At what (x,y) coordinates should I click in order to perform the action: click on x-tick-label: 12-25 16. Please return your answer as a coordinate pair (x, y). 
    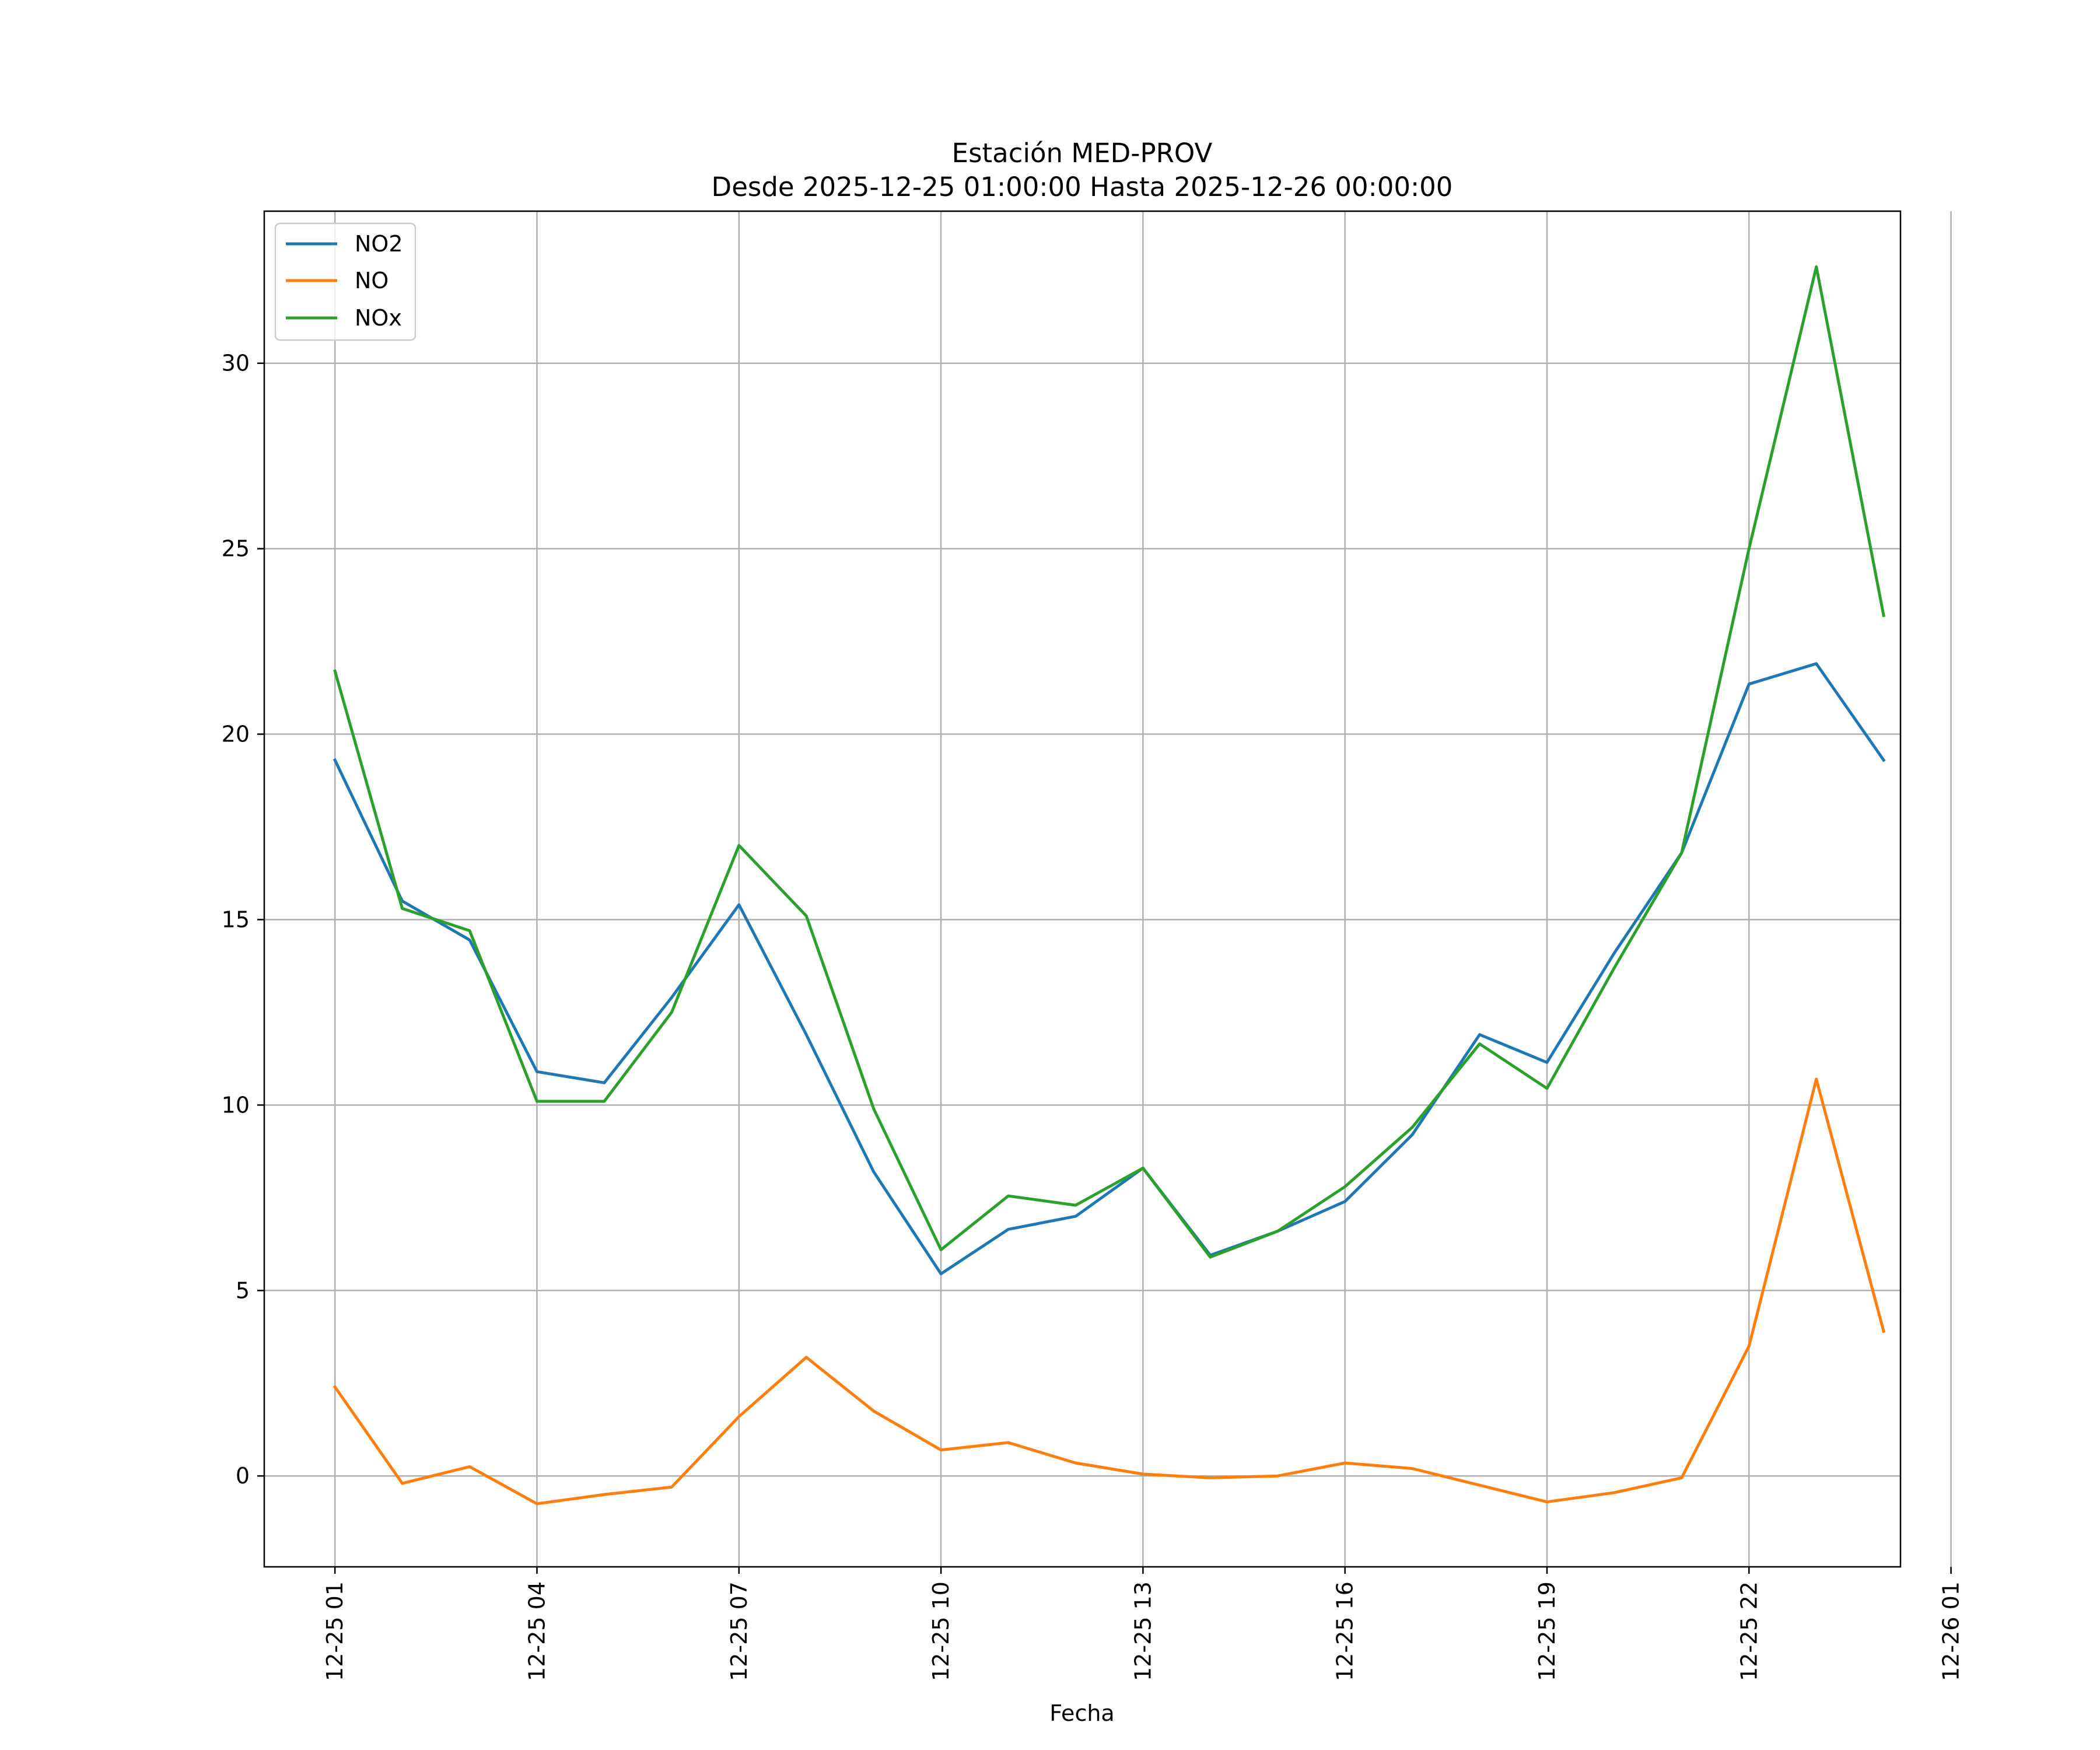
    Looking at the image, I should click on (1345, 1631).